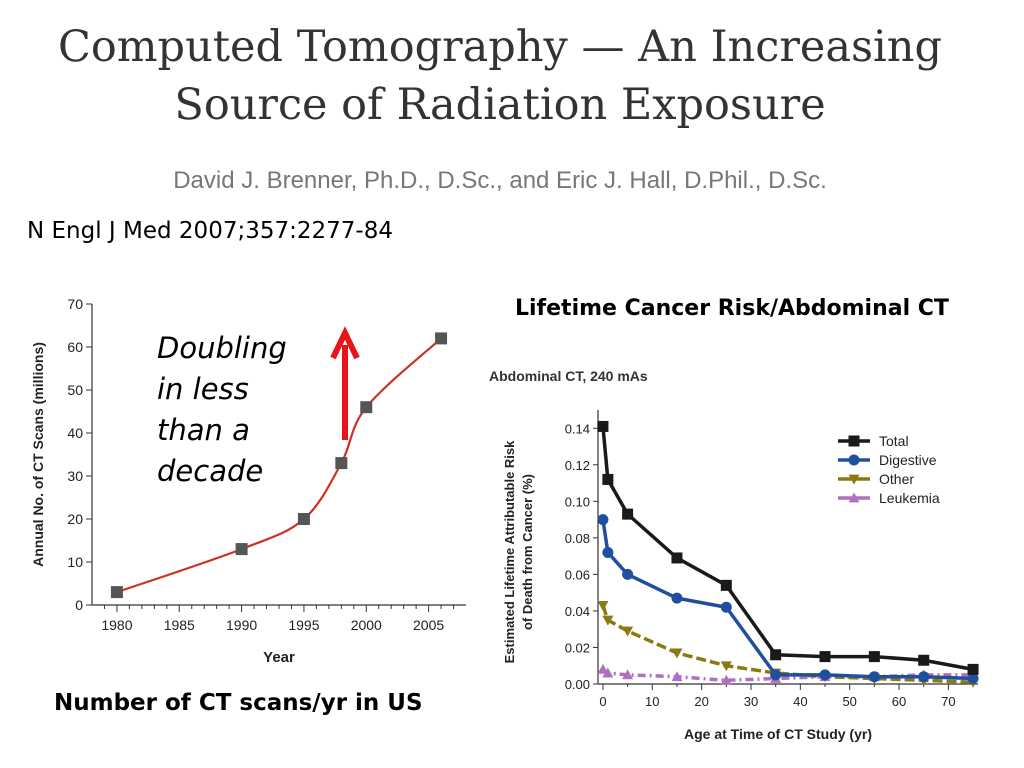  What do you see at coordinates (500, 105) in the screenshot?
I see `title-line-2: Source of Radiation Exposure` at bounding box center [500, 105].